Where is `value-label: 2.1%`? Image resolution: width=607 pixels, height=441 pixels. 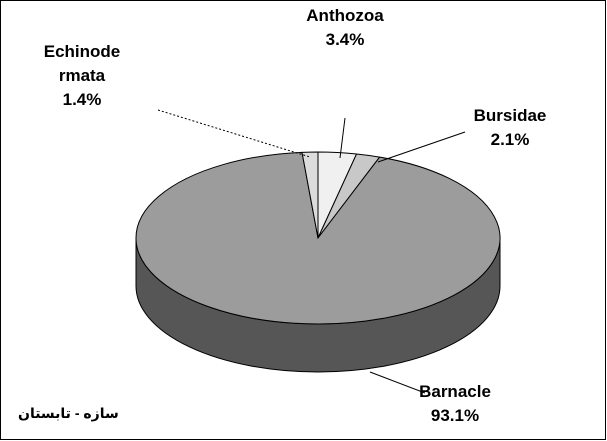
value-label: 2.1% is located at coordinates (510, 139).